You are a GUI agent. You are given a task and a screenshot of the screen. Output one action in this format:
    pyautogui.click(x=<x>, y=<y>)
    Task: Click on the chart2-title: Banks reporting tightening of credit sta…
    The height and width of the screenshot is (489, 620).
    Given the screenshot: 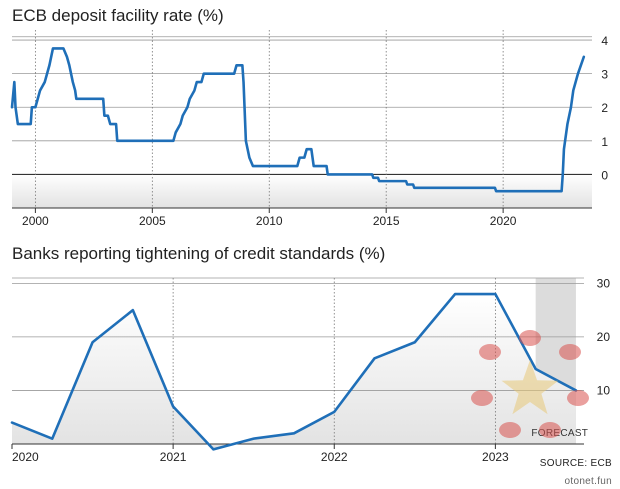 What is the action you would take?
    pyautogui.click(x=199, y=253)
    